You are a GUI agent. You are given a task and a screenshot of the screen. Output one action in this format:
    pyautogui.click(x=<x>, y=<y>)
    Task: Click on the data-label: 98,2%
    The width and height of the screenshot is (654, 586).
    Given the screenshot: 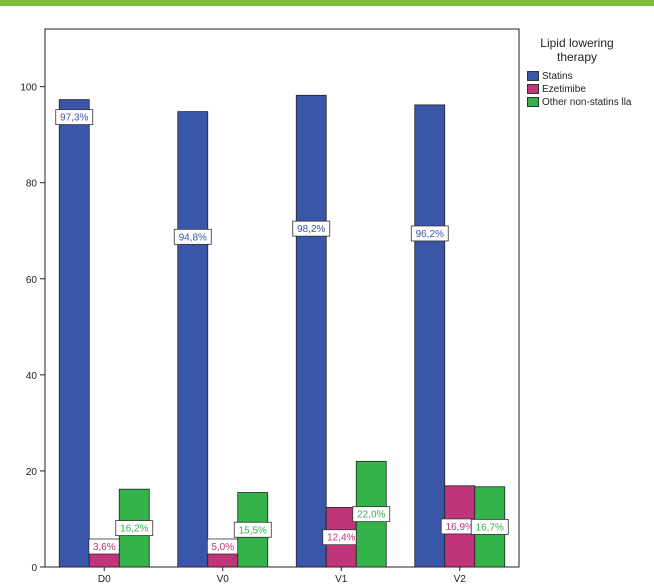 What is the action you would take?
    pyautogui.click(x=311, y=229)
    